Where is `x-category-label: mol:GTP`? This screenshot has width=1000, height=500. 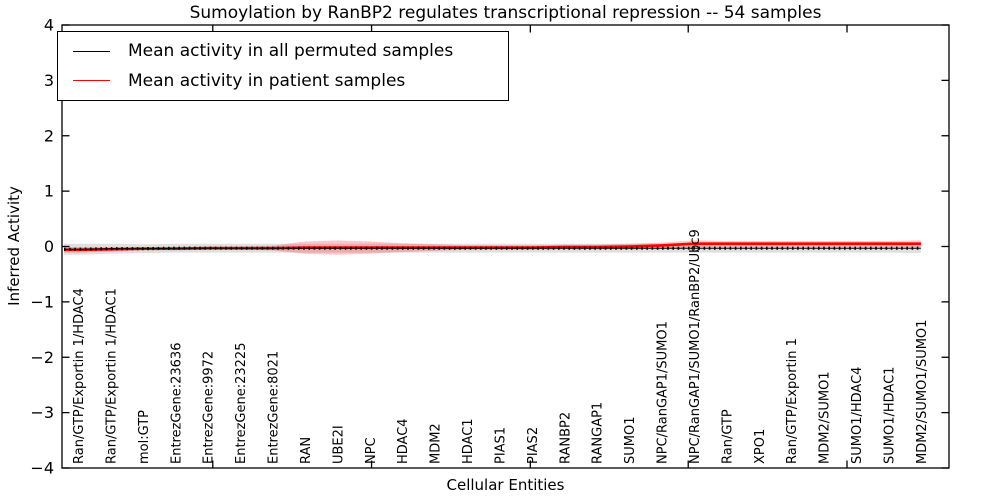 x-category-label: mol:GTP is located at coordinates (144, 437).